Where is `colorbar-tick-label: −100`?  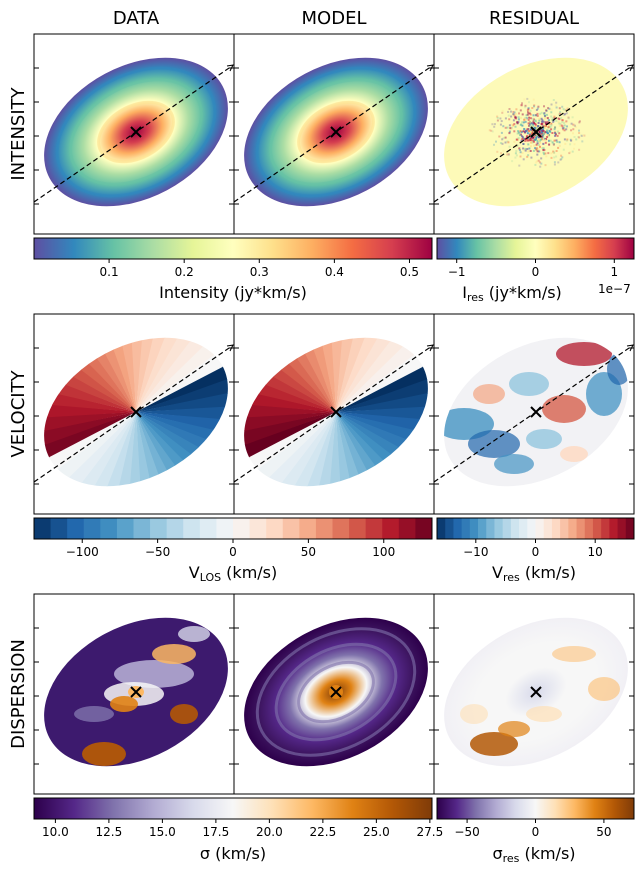
colorbar-tick-label: −100 is located at coordinates (82, 552).